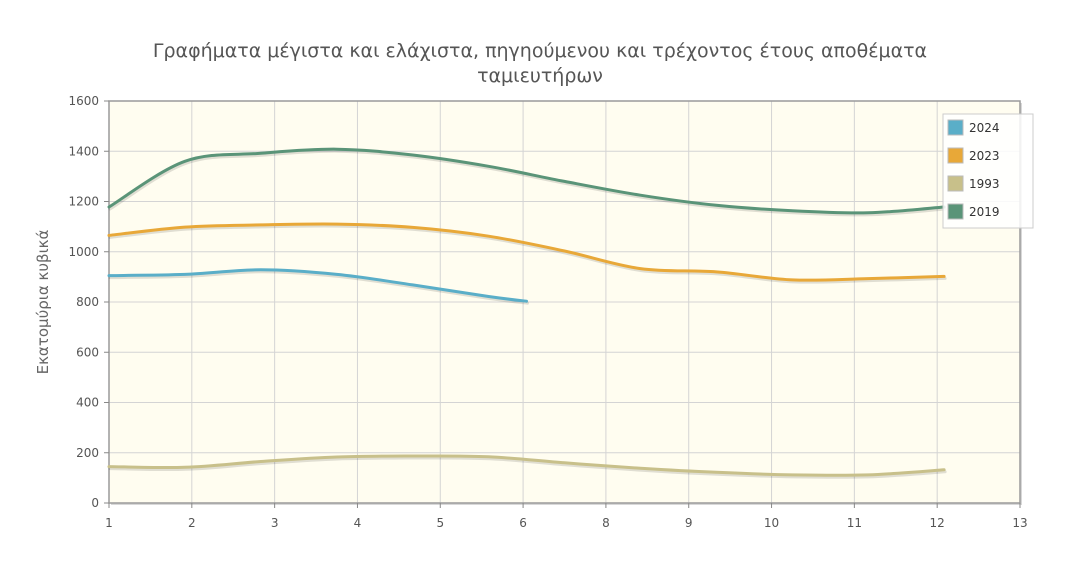 The width and height of the screenshot is (1068, 580). I want to click on x-tick-label: 10, so click(771, 523).